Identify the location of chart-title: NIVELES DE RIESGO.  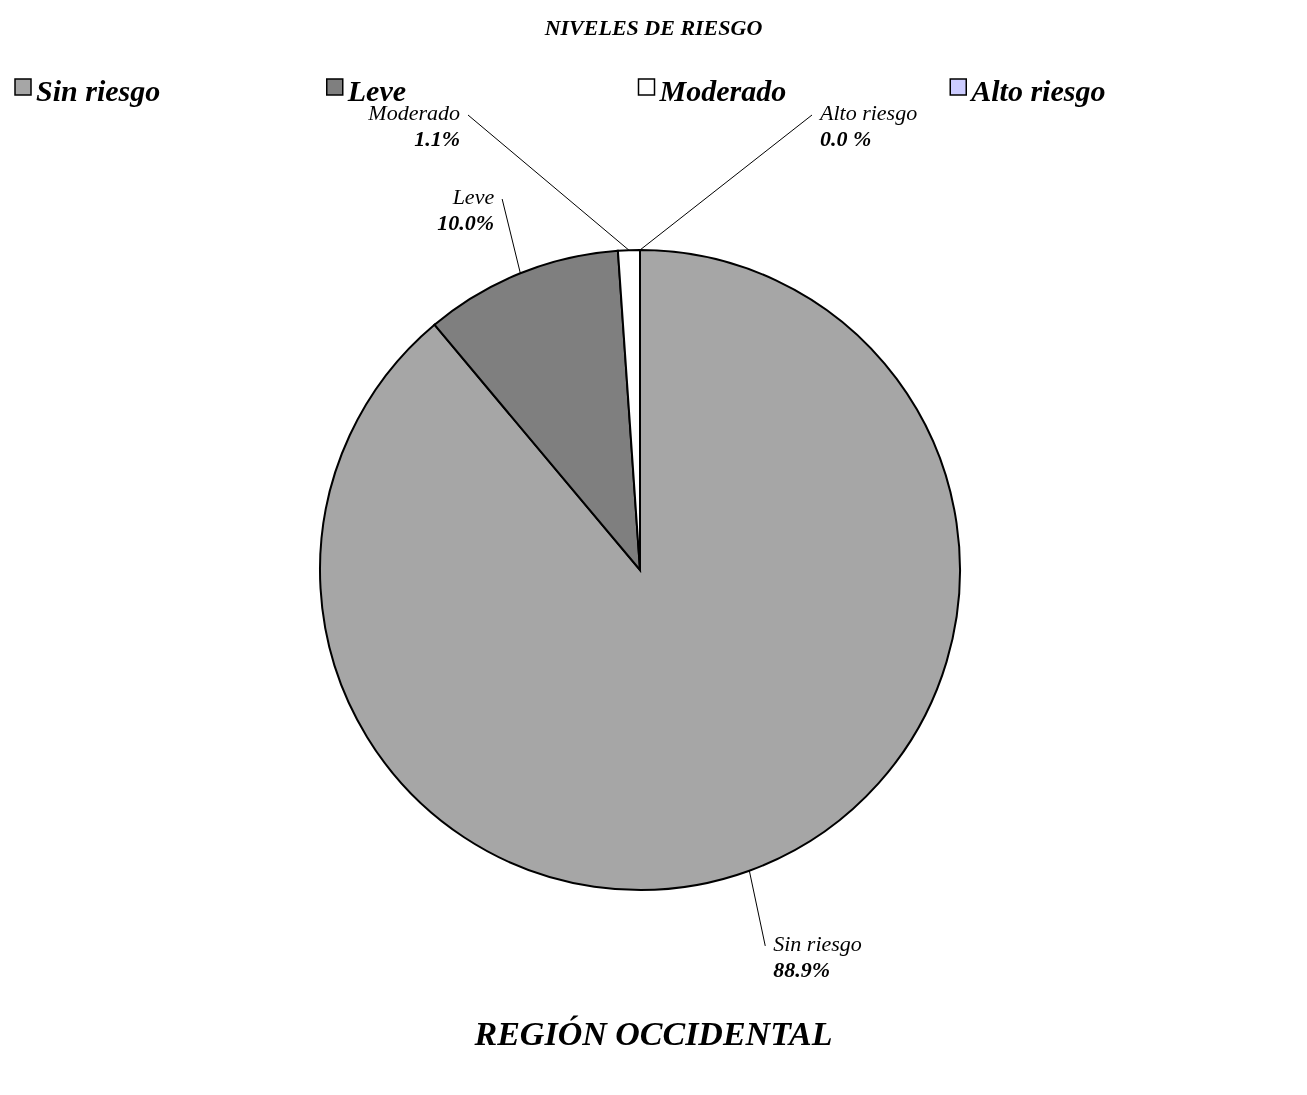
(653, 27).